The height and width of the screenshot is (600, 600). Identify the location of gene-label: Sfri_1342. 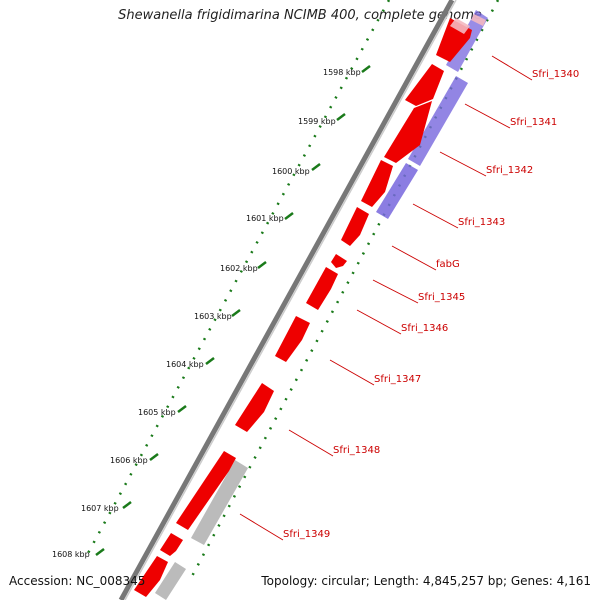
(509, 170).